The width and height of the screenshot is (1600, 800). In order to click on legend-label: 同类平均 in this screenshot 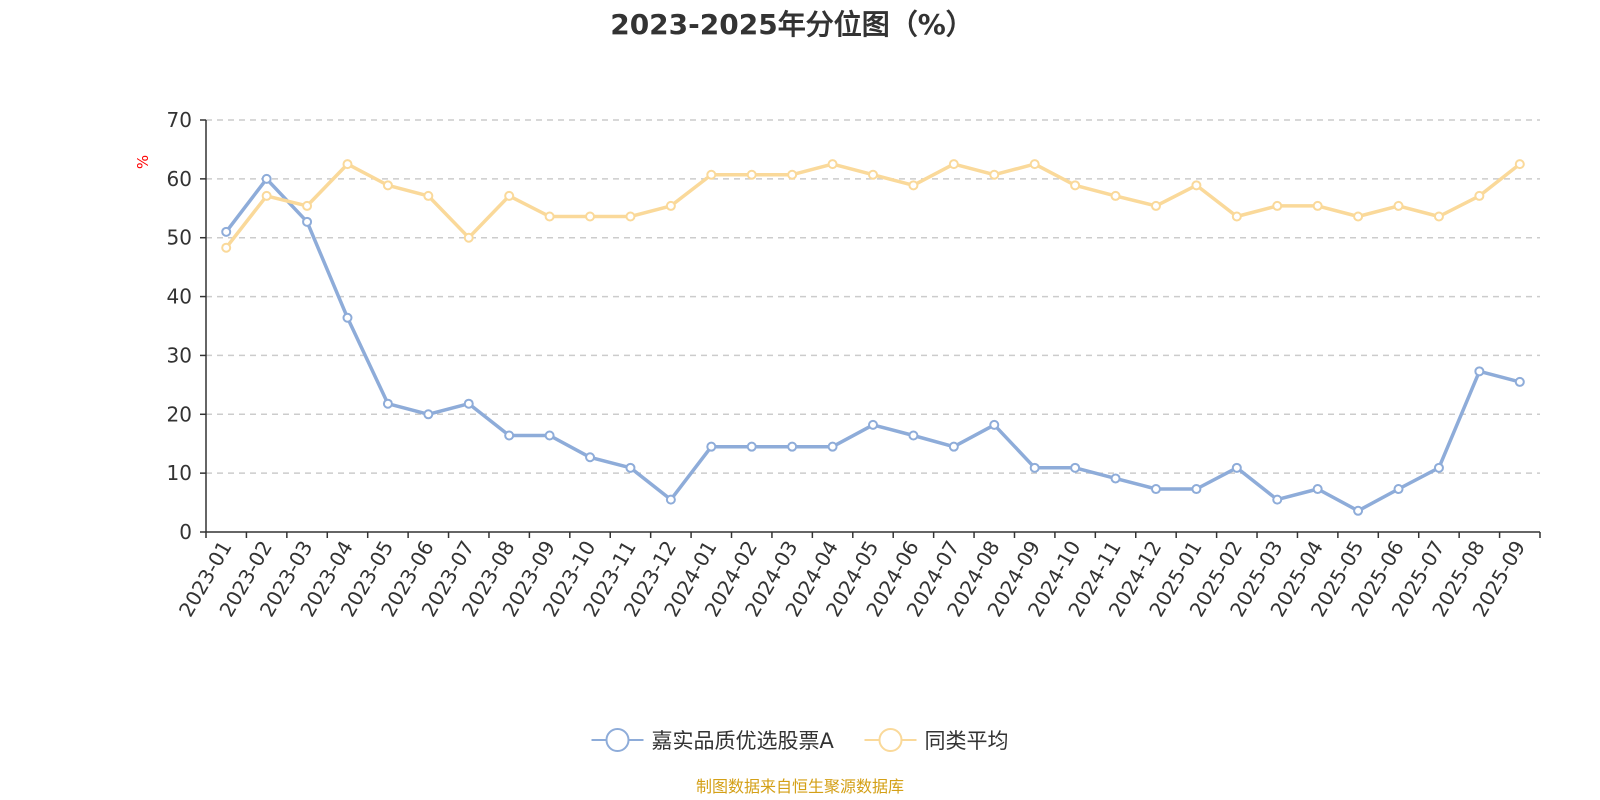, I will do `click(967, 741)`.